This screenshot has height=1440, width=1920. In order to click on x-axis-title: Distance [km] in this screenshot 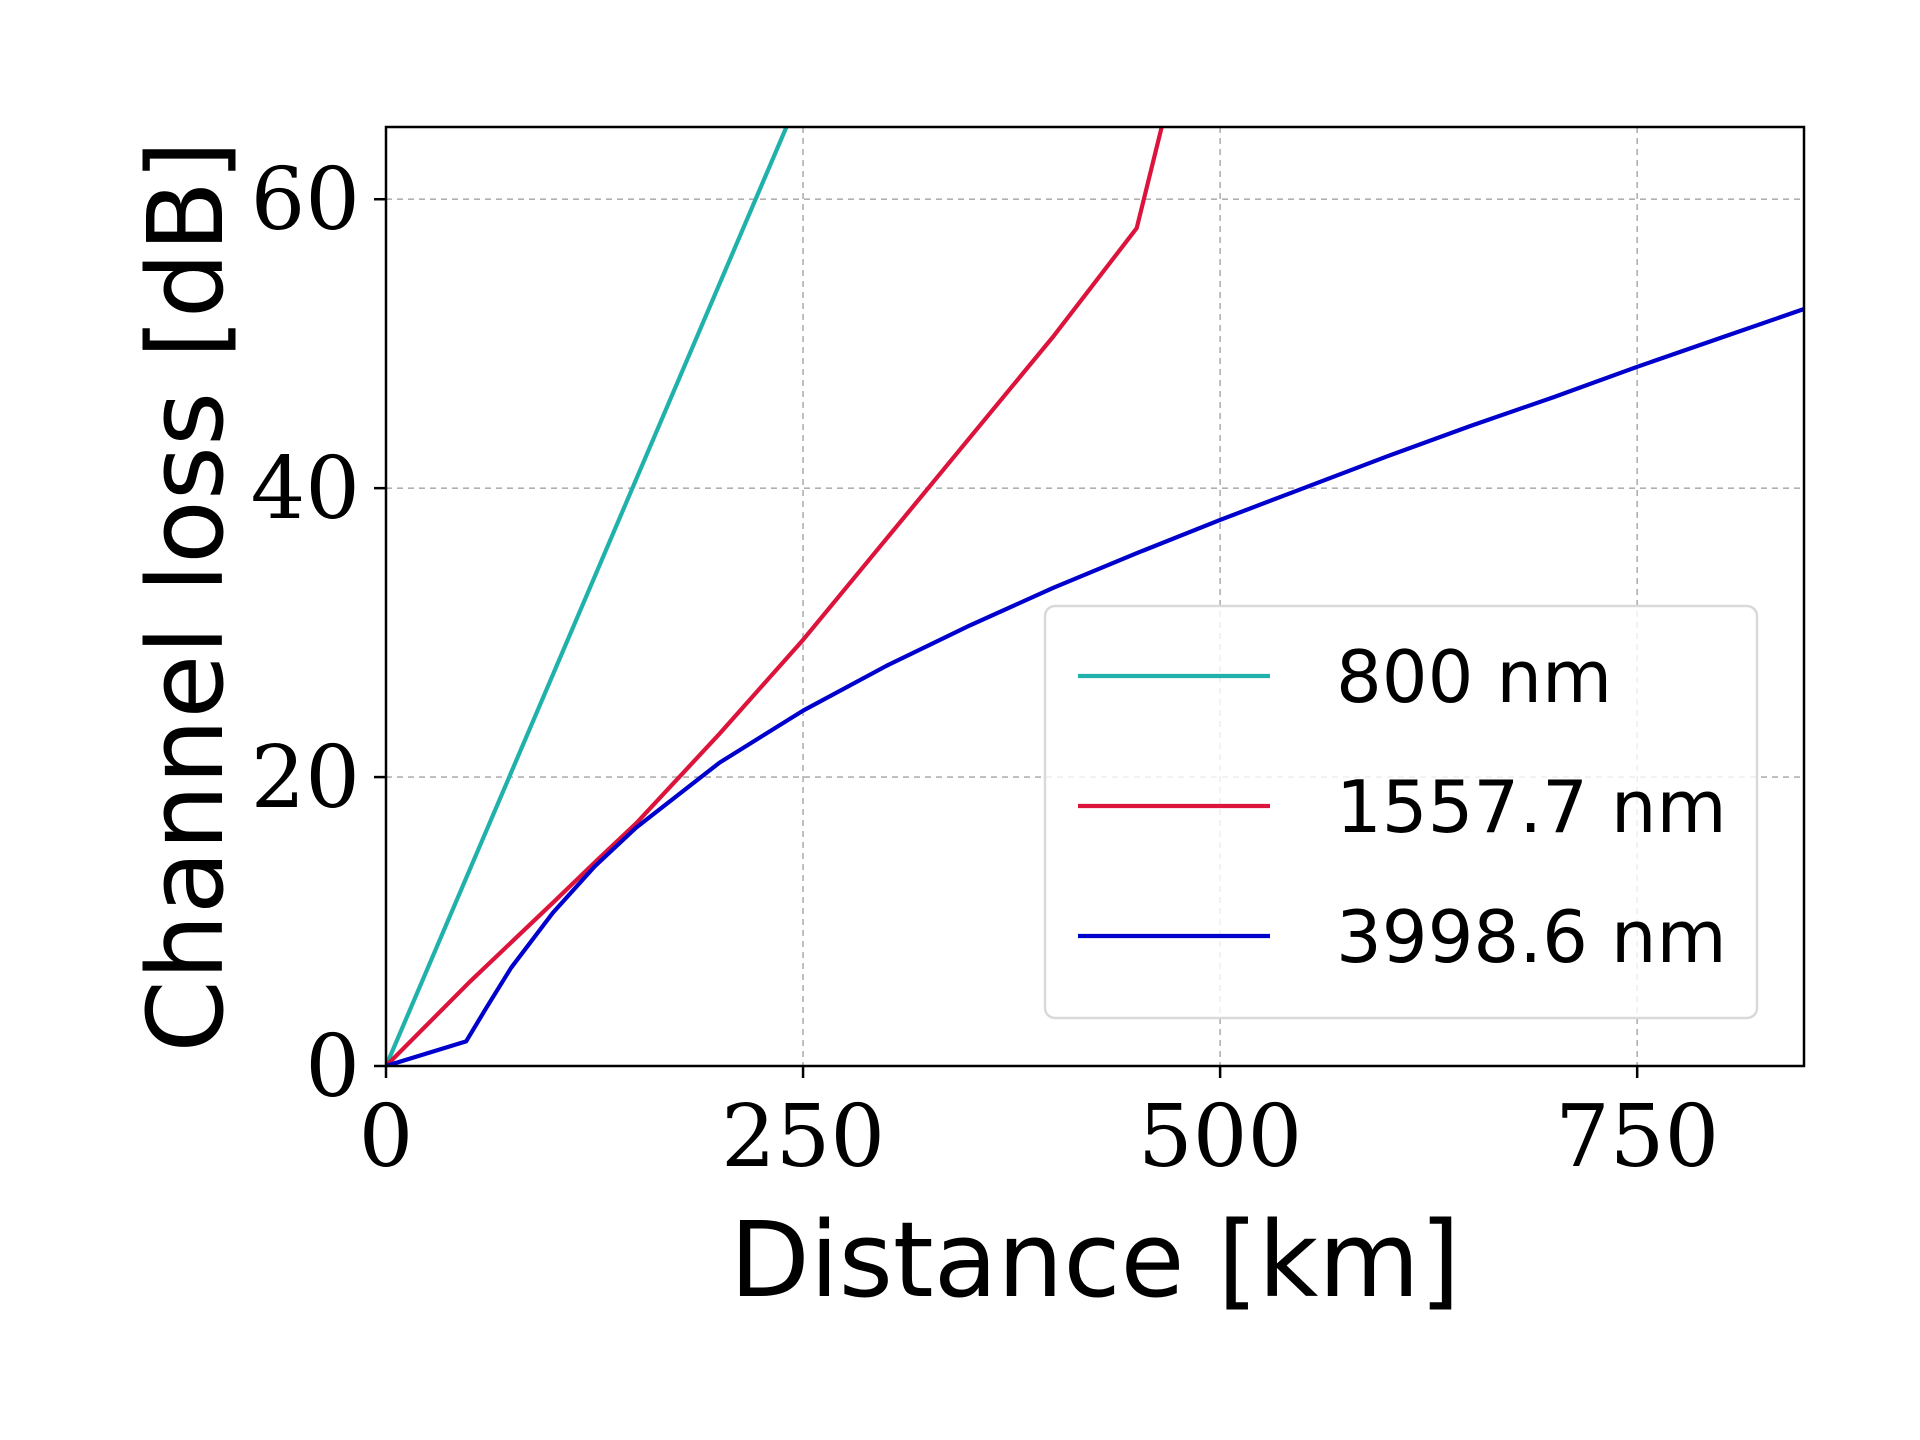, I will do `click(1095, 1260)`.